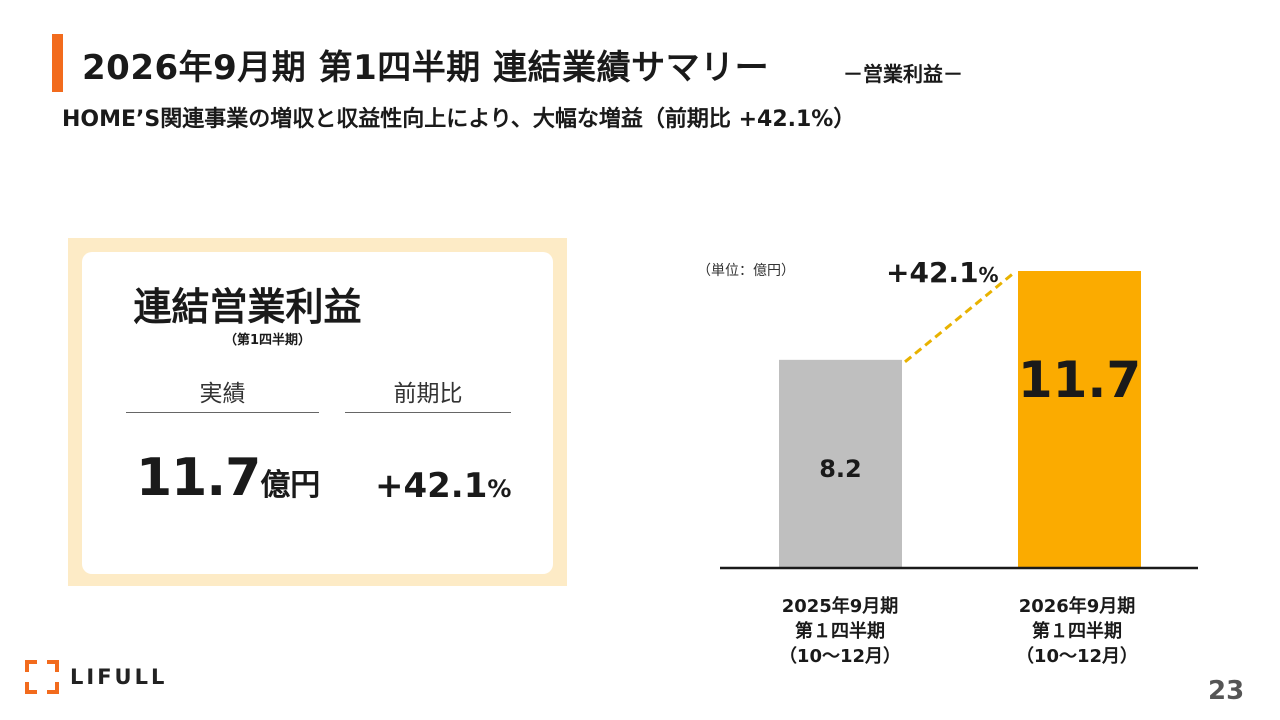 This screenshot has width=1280, height=720. Describe the element at coordinates (428, 412) in the screenshot. I see `kpi-yoy-divider` at that location.